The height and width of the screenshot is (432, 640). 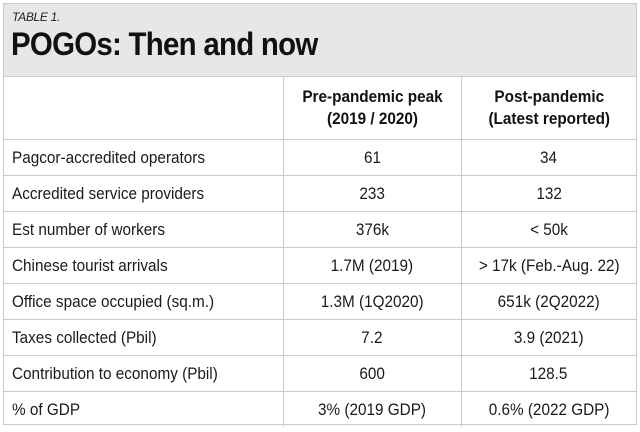 I want to click on post-value-text: 3.9 (2021), so click(x=548, y=337).